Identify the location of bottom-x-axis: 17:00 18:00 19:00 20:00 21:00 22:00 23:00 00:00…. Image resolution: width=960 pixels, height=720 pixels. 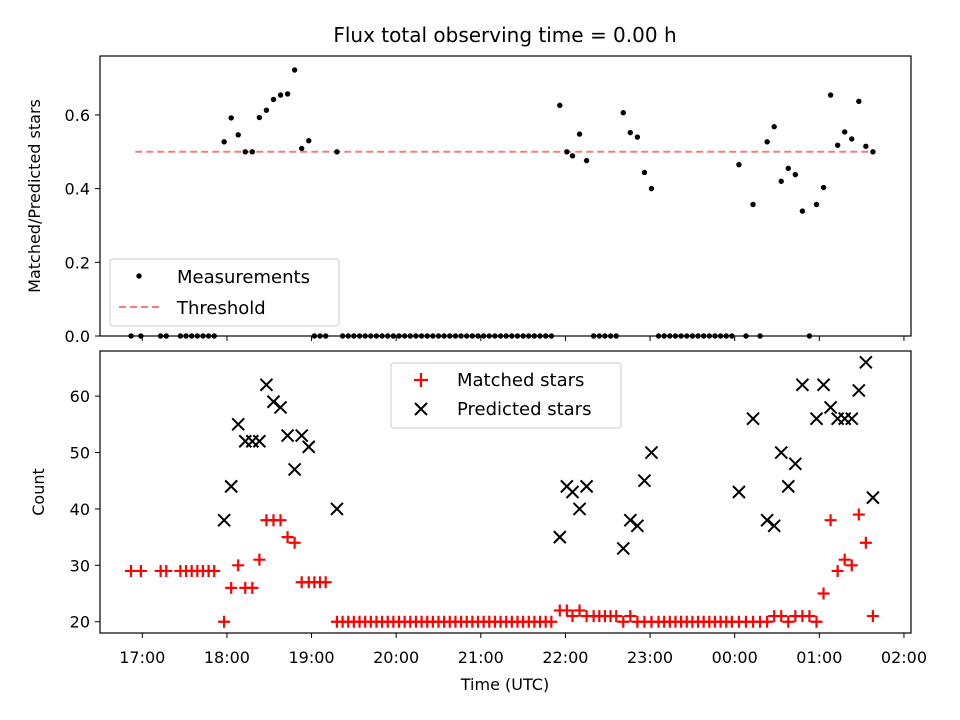
(523, 650).